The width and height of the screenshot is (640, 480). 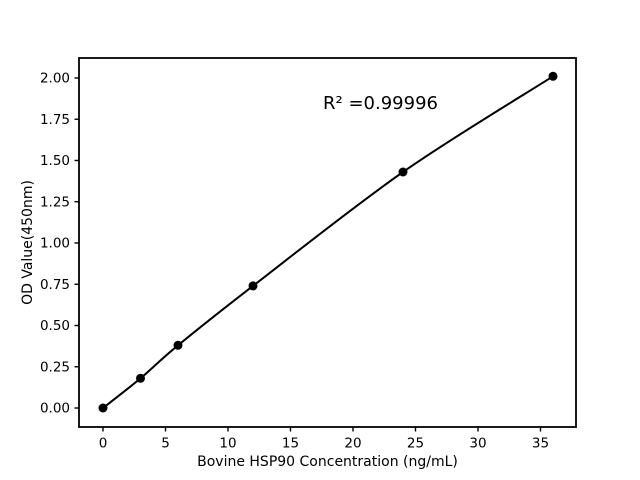 I want to click on y-tick-label: 1.25, so click(x=55, y=202).